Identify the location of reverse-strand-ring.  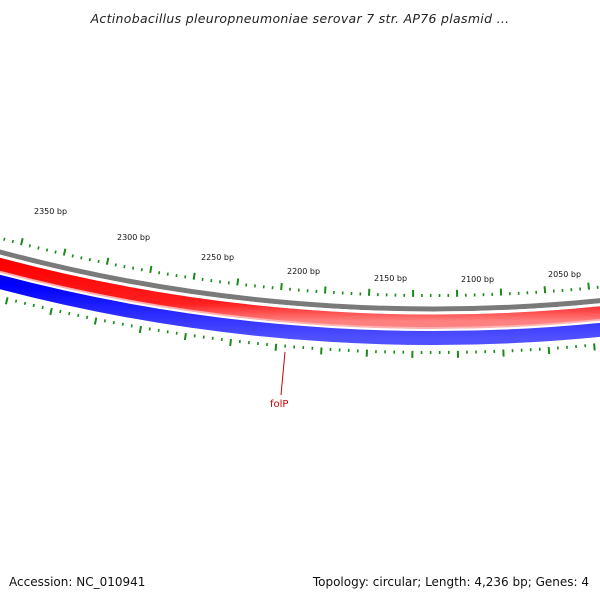
(300, 310).